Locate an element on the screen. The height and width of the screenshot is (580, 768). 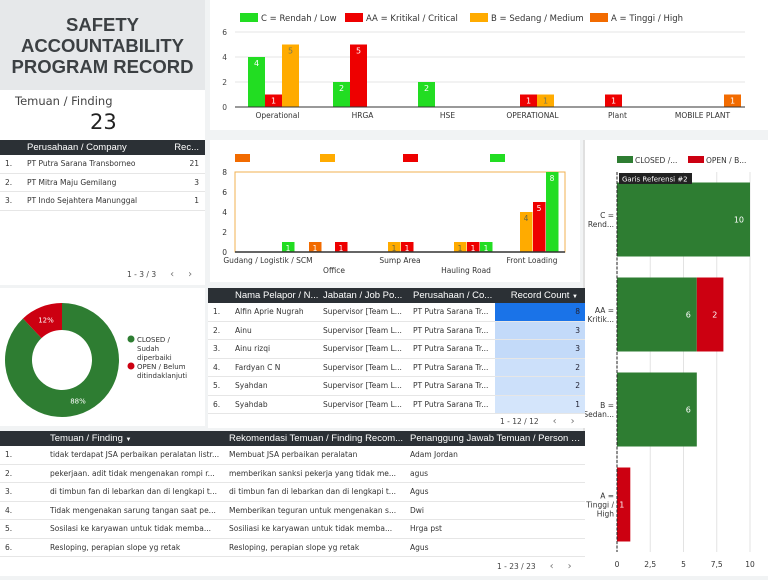
table-row: 1. PT Putra Sarana Transborneo 21 is located at coordinates (102, 164).